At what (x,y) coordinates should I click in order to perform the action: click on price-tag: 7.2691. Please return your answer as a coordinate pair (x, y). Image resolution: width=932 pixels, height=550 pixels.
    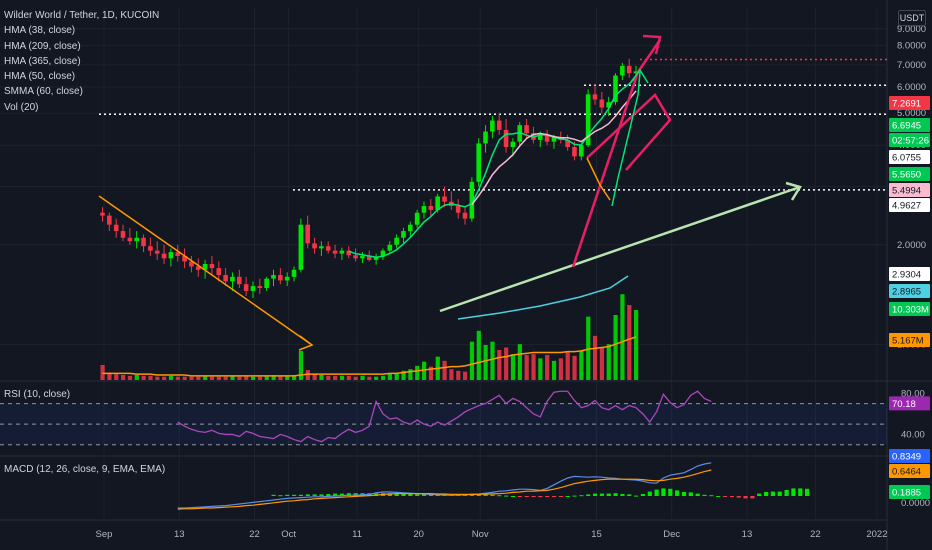
    Looking at the image, I should click on (906, 104).